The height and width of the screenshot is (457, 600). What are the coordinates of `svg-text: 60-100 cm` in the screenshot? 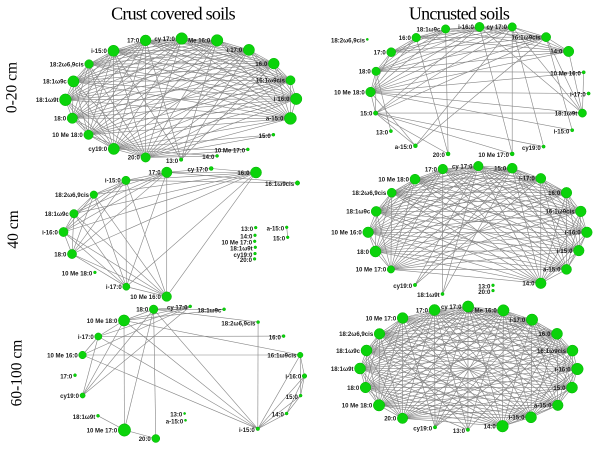 It's located at (17, 373).